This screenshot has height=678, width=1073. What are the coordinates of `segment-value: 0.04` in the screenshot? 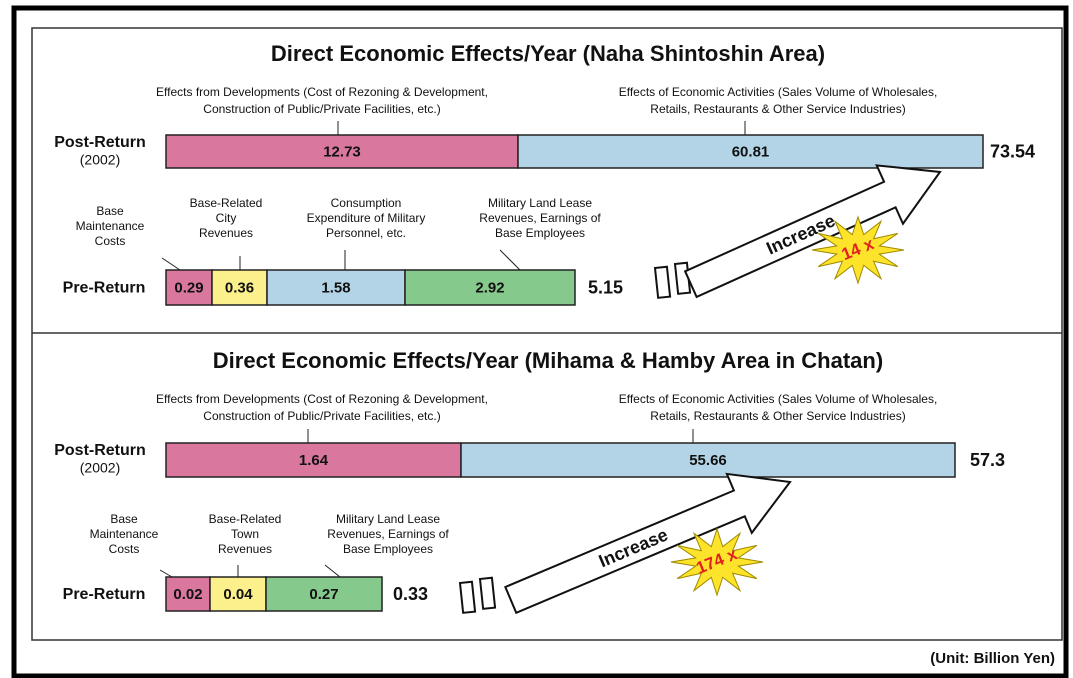 It's located at (238, 594).